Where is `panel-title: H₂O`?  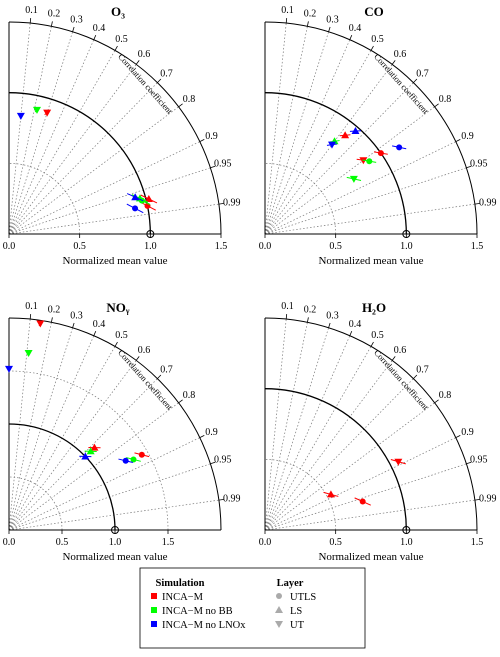 panel-title: H₂O is located at coordinates (374, 307).